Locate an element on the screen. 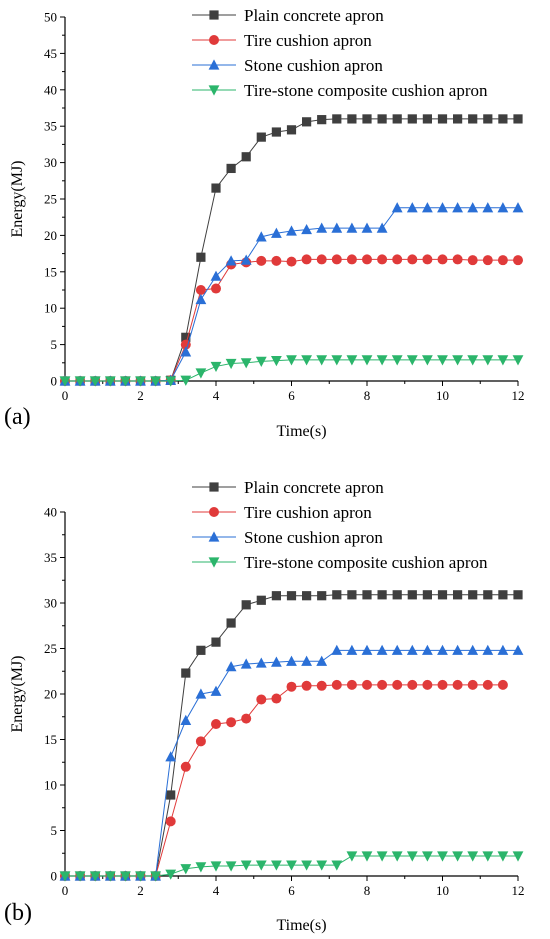 This screenshot has height=939, width=550. chart-a-y-tick-label: 20 is located at coordinates (50, 235).